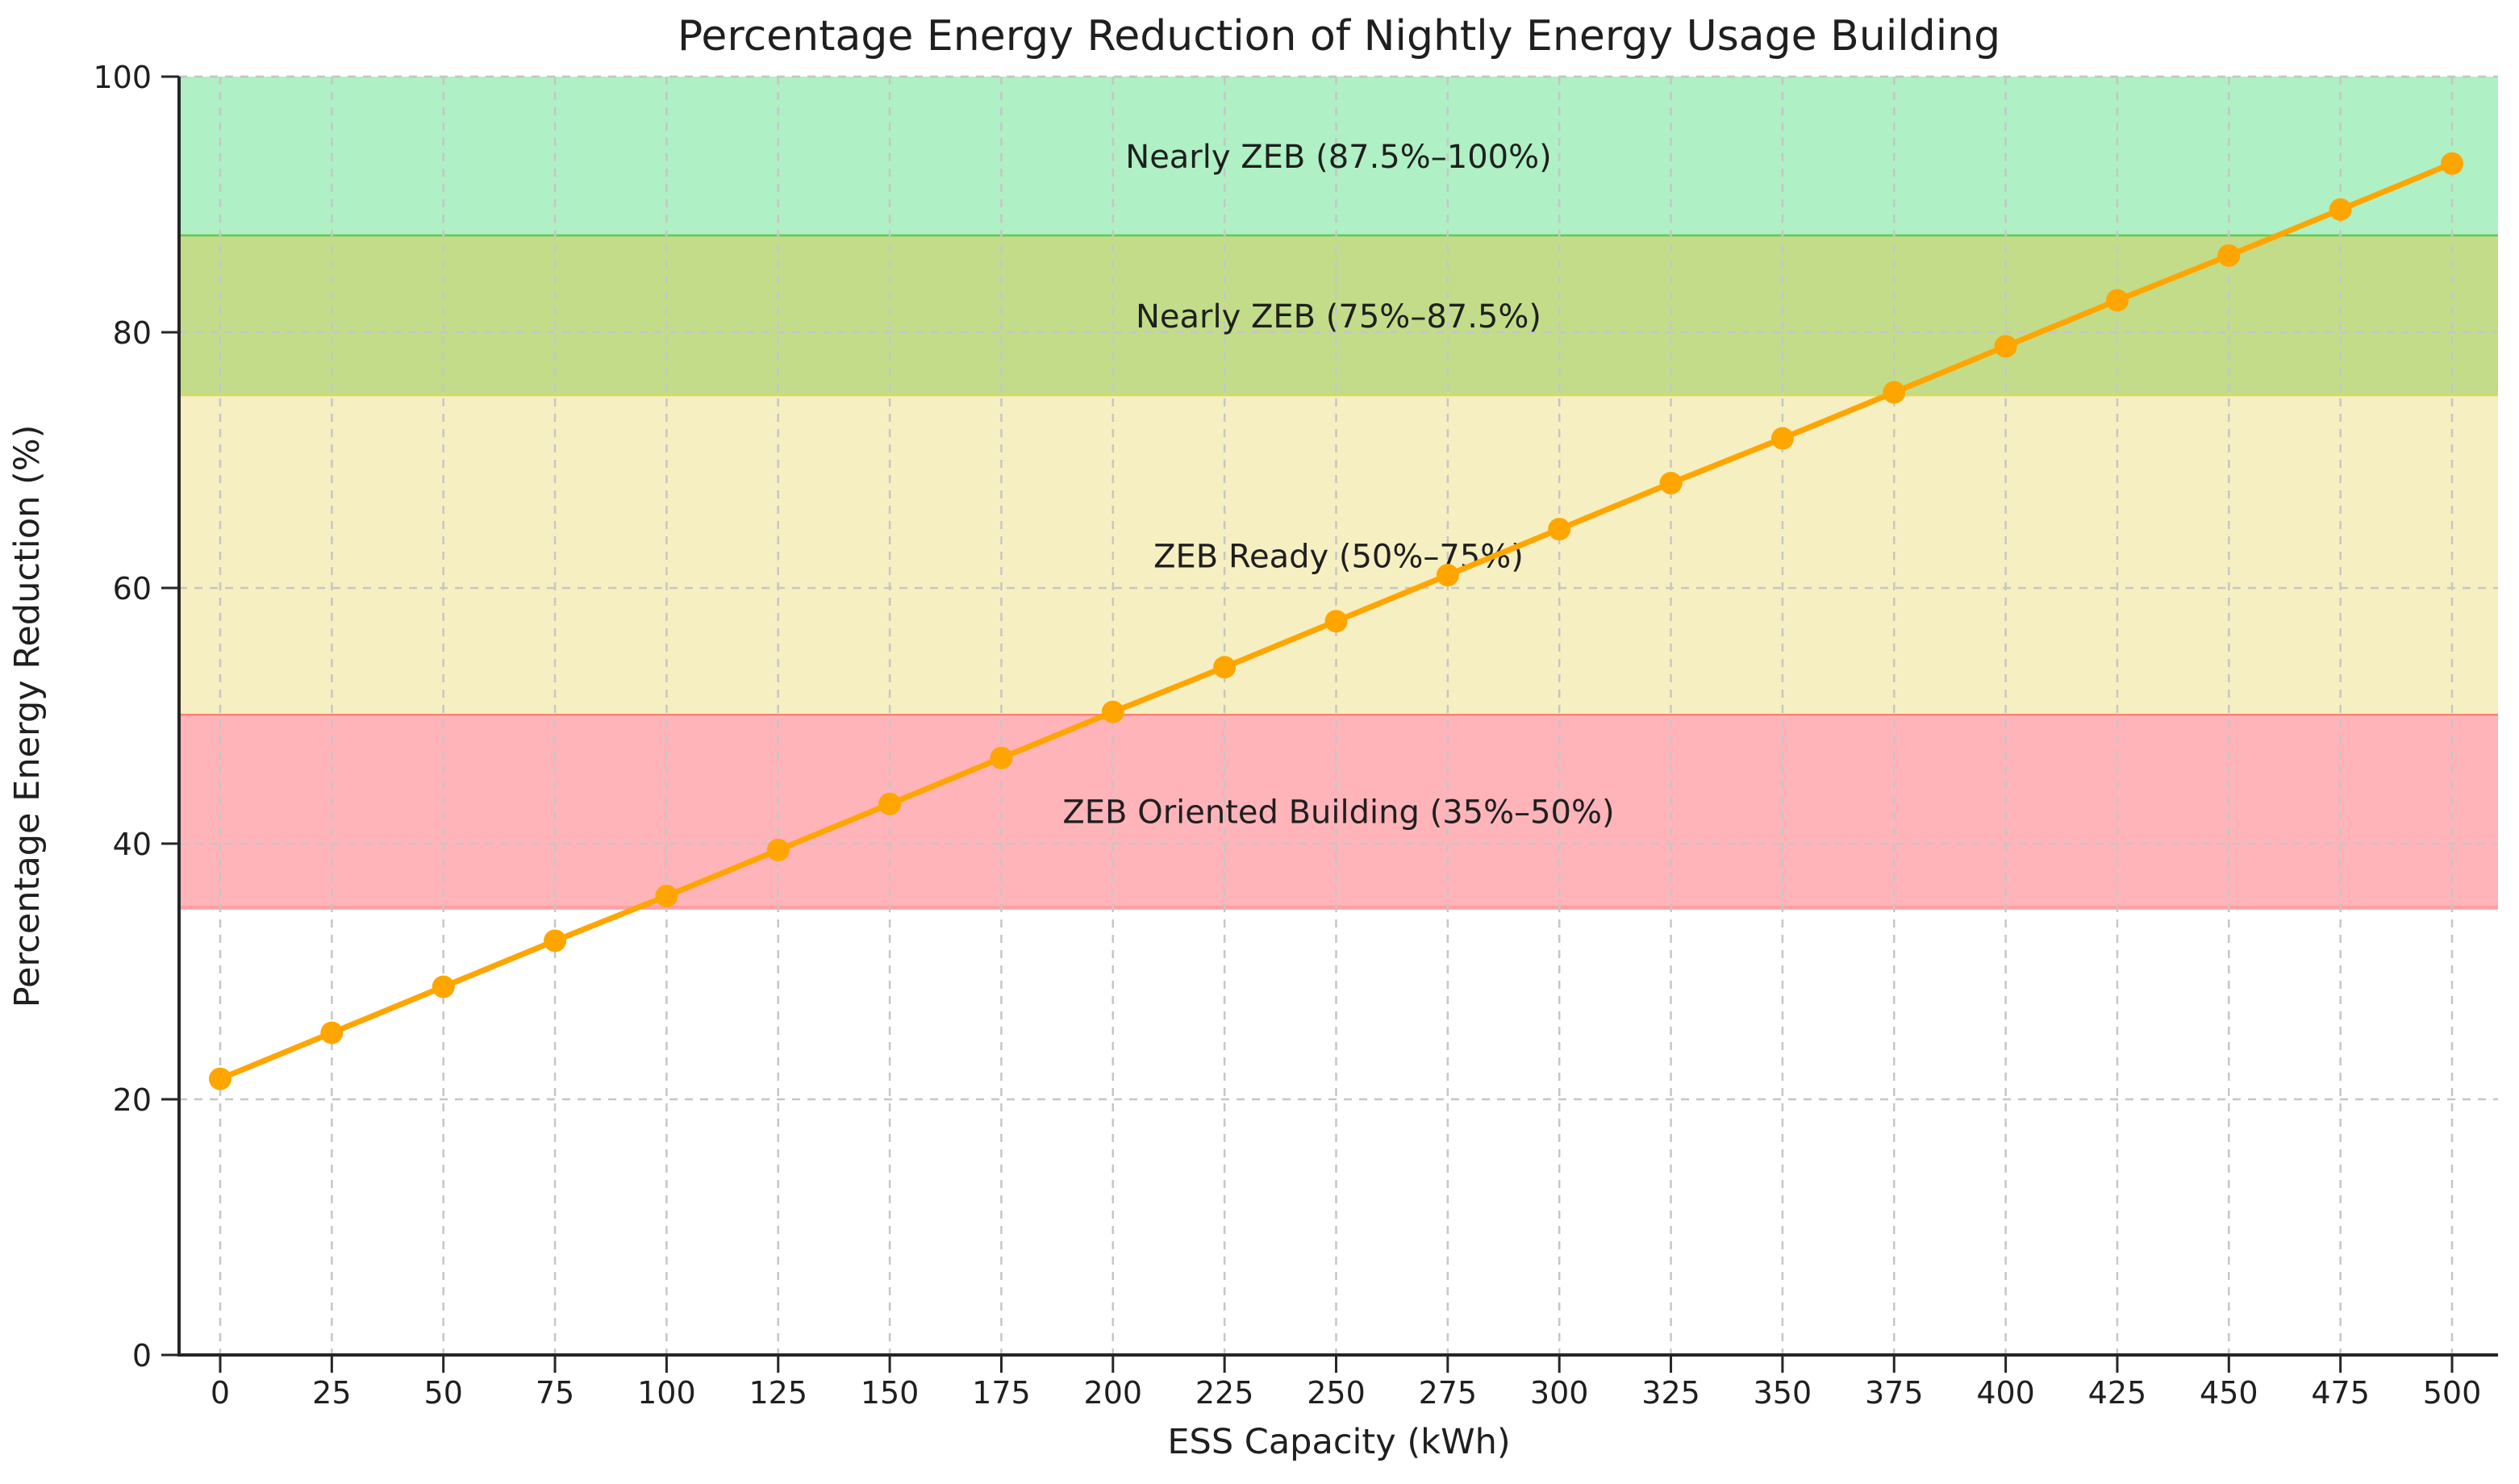 The width and height of the screenshot is (2519, 1484). Describe the element at coordinates (2452, 1393) in the screenshot. I see `x-tick-label: 500` at that location.